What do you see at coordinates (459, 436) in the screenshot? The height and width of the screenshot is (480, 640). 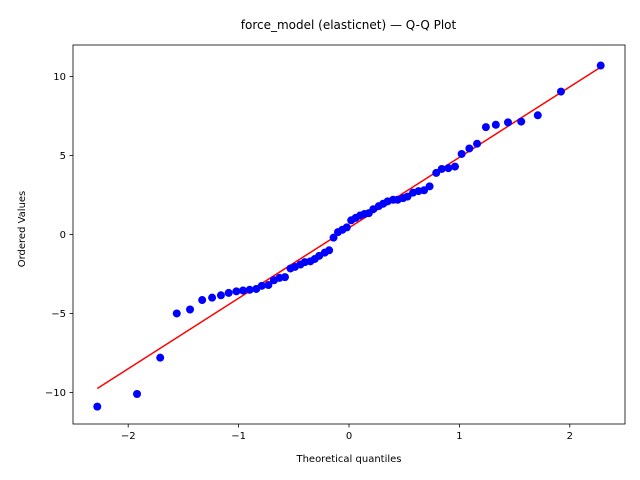 I see `x-tick-label-3: 1` at bounding box center [459, 436].